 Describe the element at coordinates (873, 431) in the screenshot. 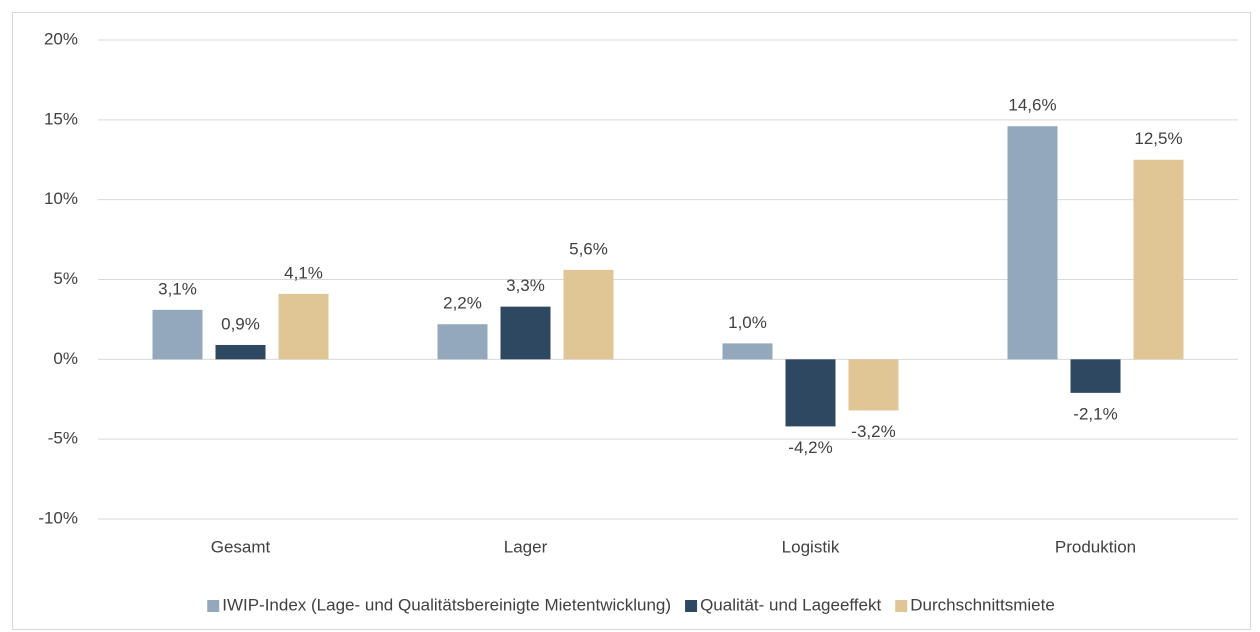

I see `data-label: -3,2%` at that location.